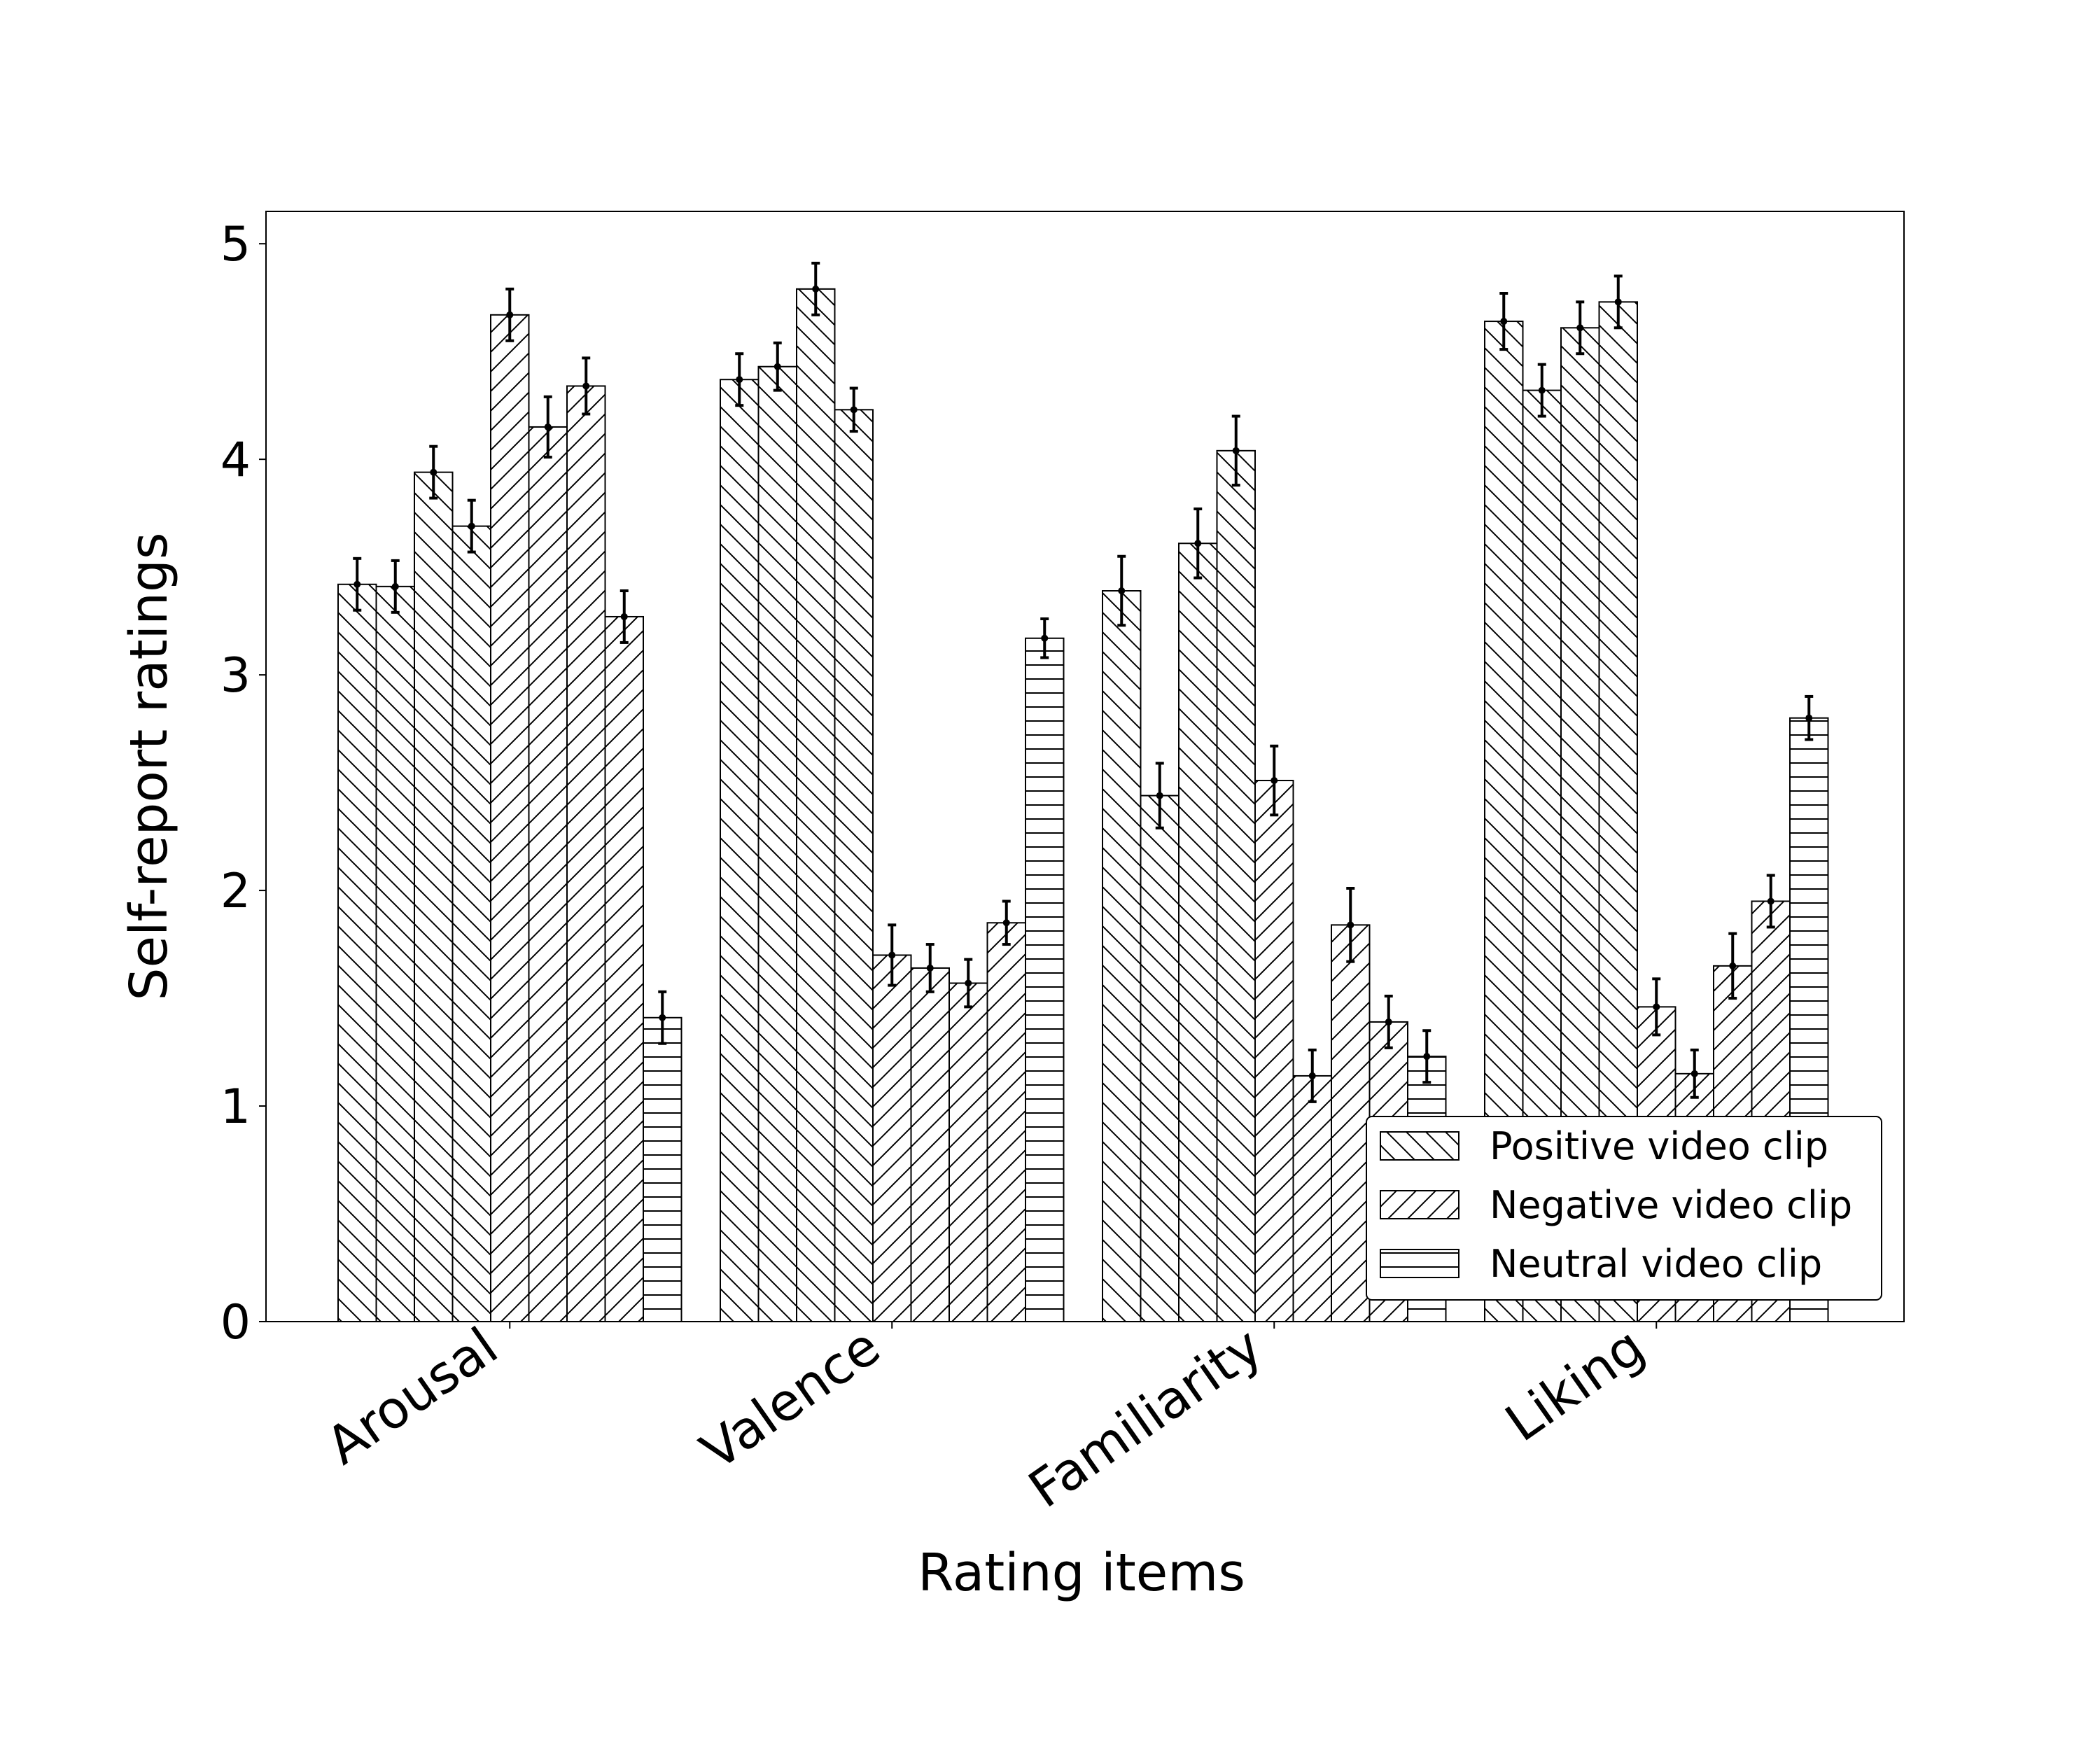 This screenshot has height=1750, width=2100. I want to click on legend-swatch-neutral, so click(1420, 1263).